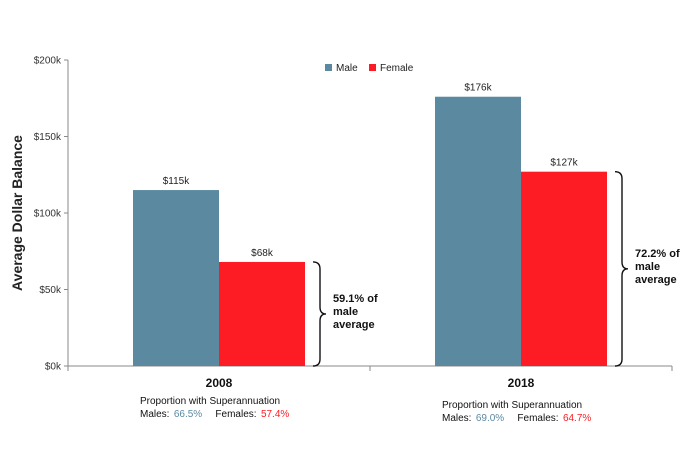  What do you see at coordinates (577, 418) in the screenshot?
I see `females-value: 64.7%` at bounding box center [577, 418].